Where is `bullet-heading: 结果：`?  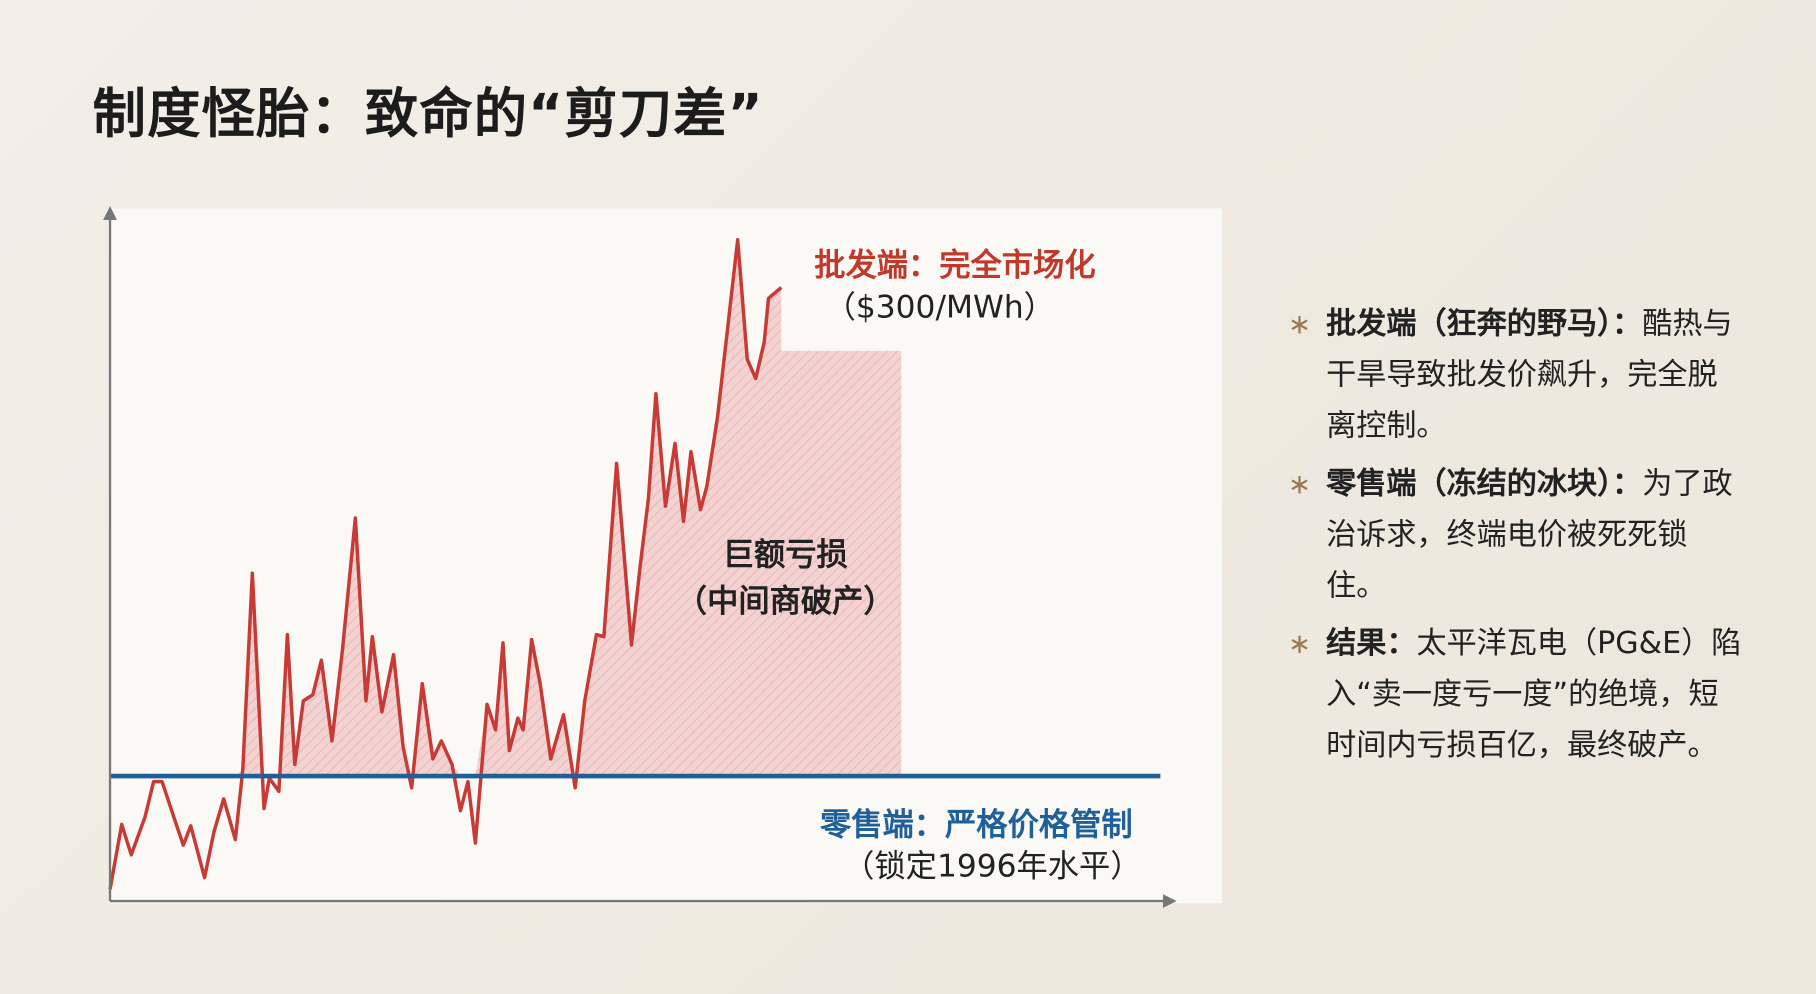 bullet-heading: 结果： is located at coordinates (1371, 644).